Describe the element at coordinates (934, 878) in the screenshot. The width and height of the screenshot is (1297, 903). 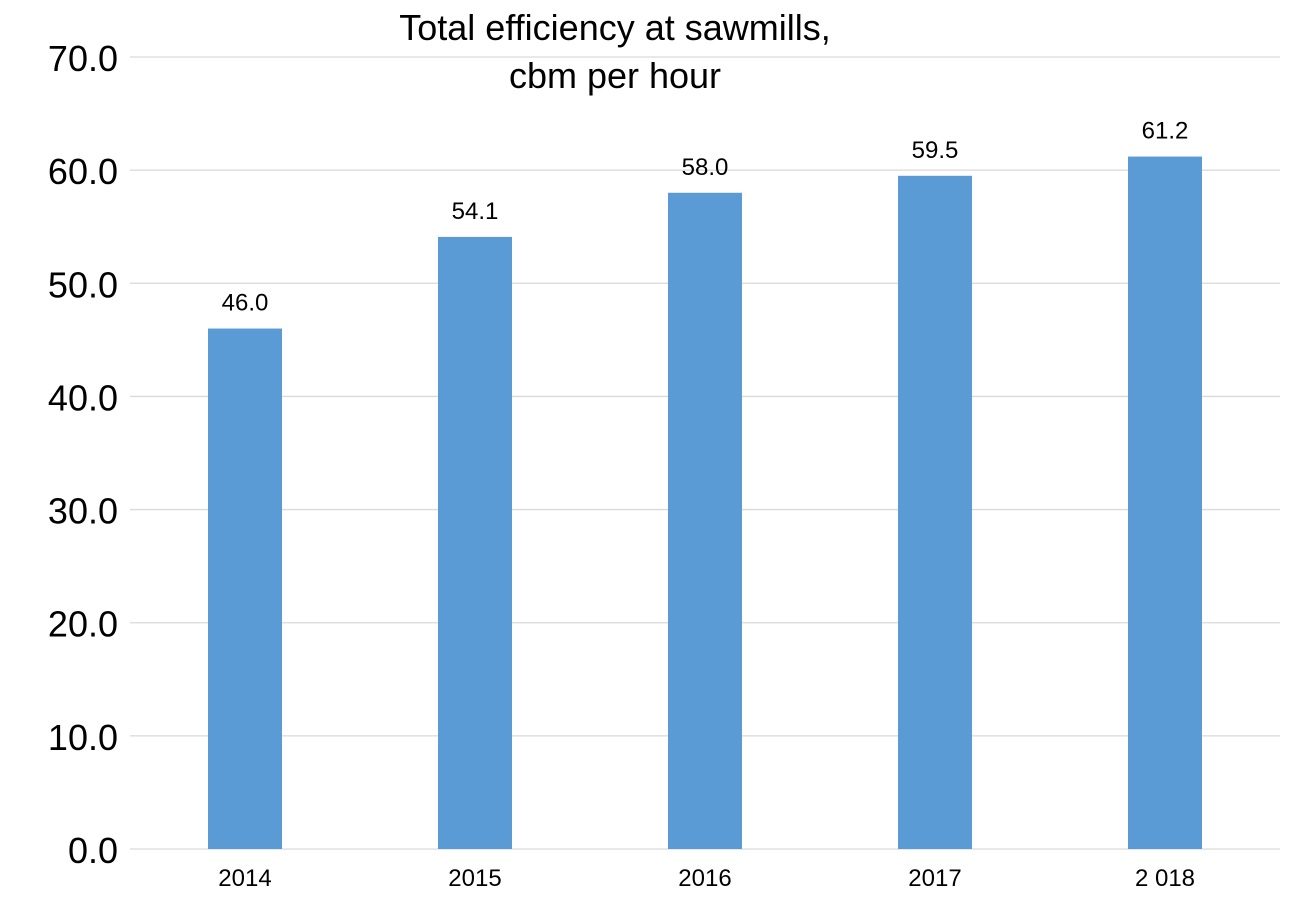
I see `x-tick-label: 2017` at that location.